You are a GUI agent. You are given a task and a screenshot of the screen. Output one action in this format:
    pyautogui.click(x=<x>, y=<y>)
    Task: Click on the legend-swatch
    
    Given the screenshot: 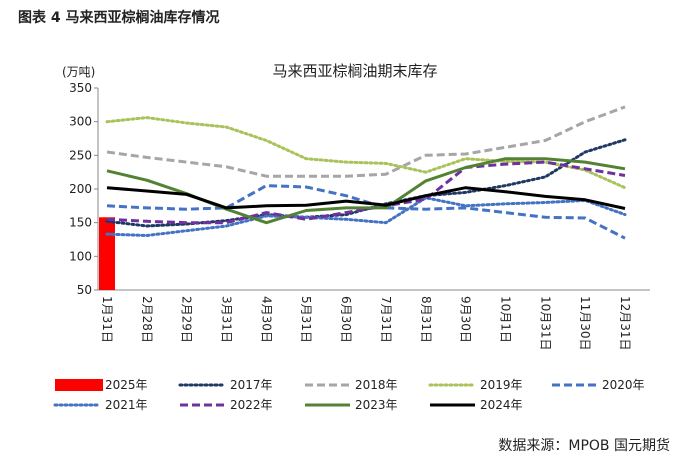 What is the action you would take?
    pyautogui.click(x=79, y=385)
    